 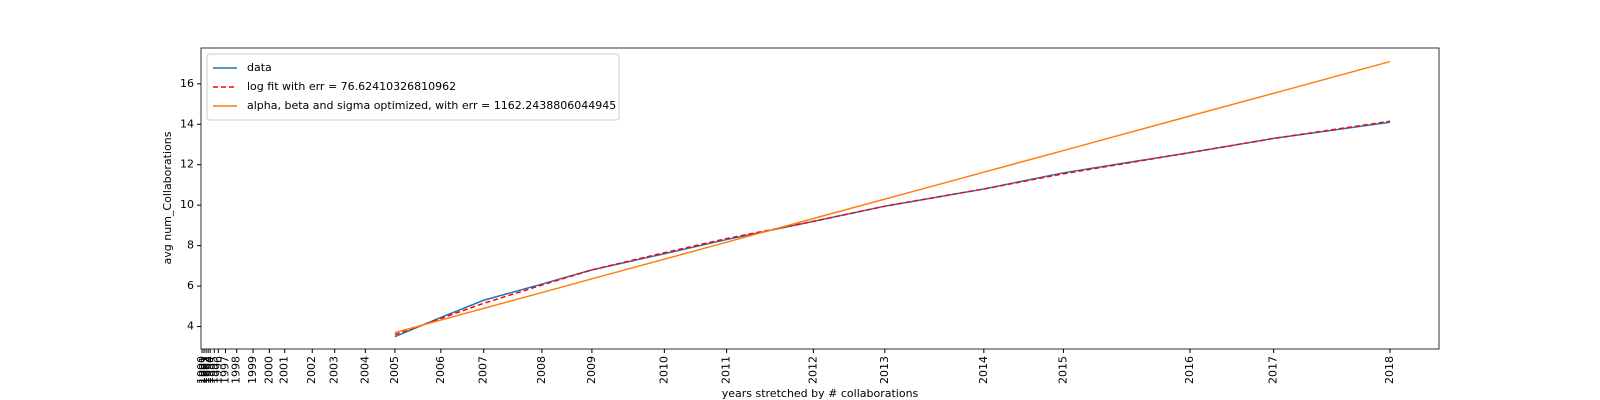 What do you see at coordinates (187, 204) in the screenshot?
I see `y-tick-label: 10` at bounding box center [187, 204].